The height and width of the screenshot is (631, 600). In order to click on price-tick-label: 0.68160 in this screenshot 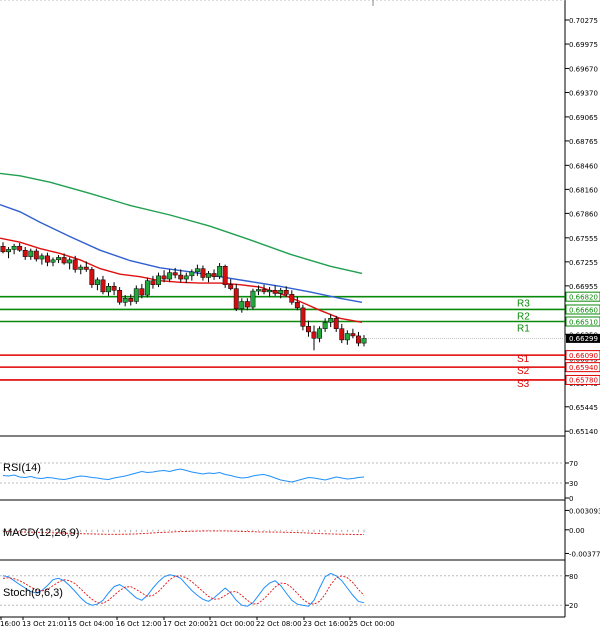, I will do `click(583, 190)`.